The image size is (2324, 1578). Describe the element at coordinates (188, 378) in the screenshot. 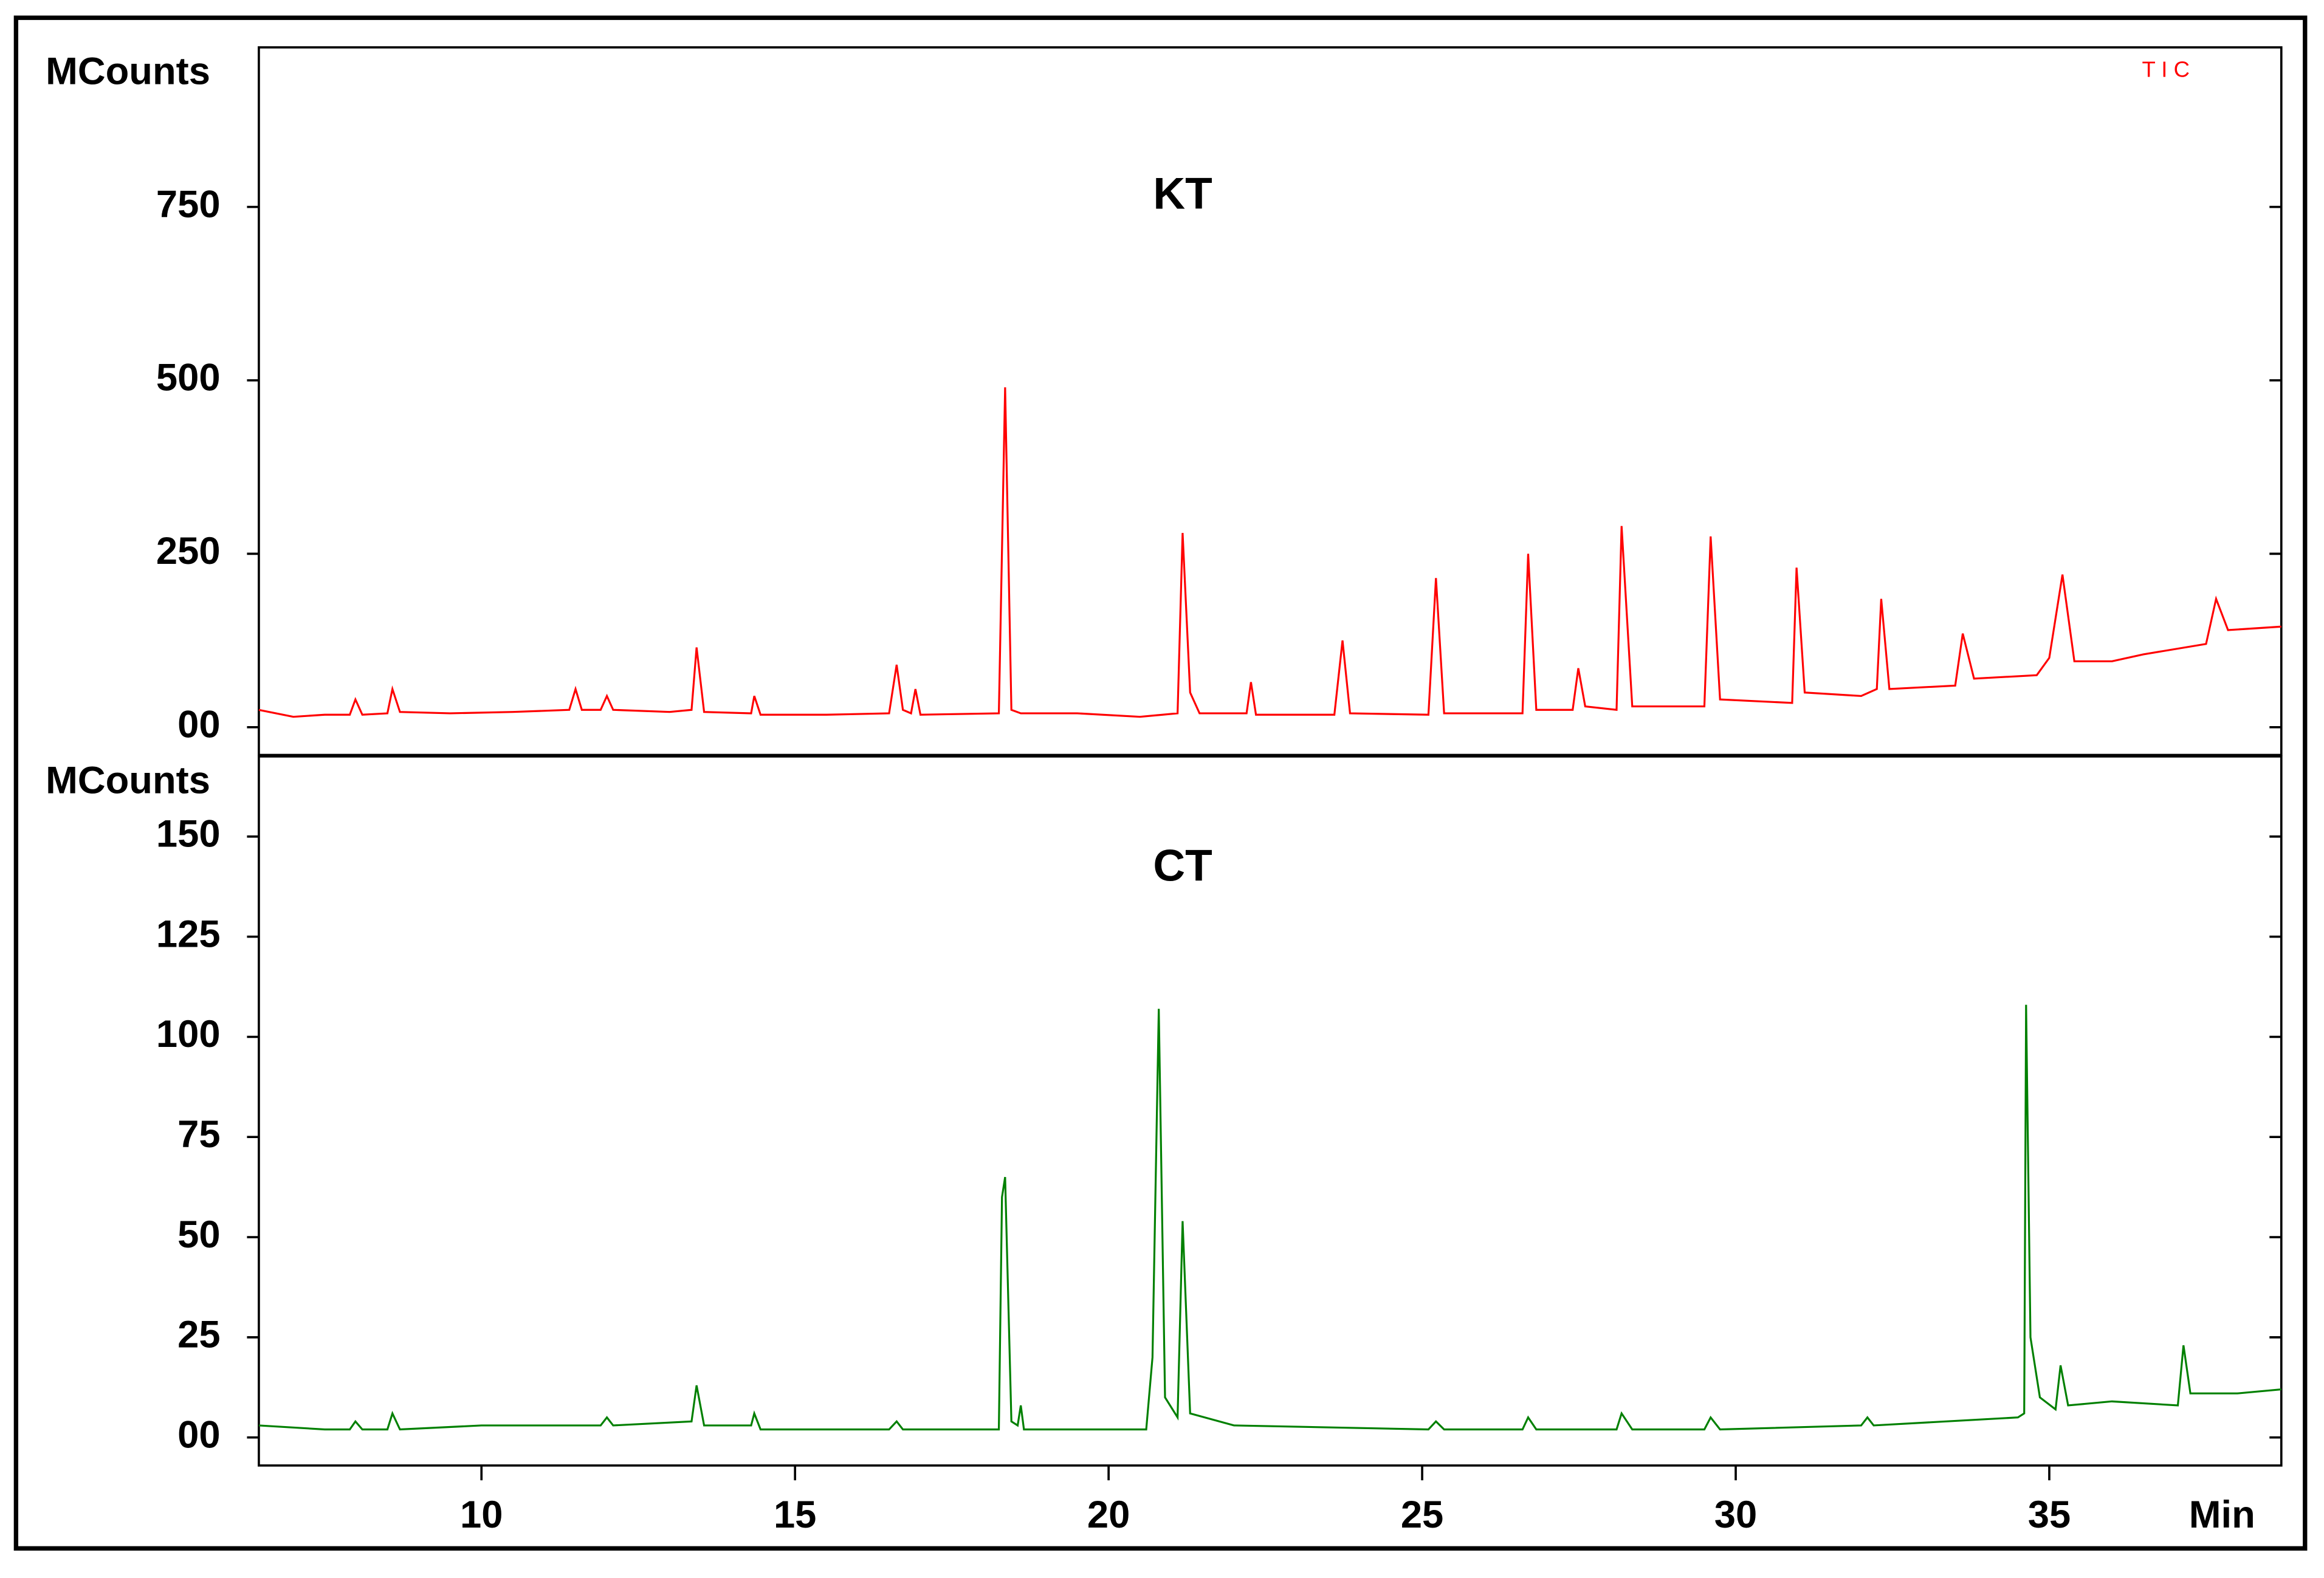

I see `y-tick-label: 500` at that location.